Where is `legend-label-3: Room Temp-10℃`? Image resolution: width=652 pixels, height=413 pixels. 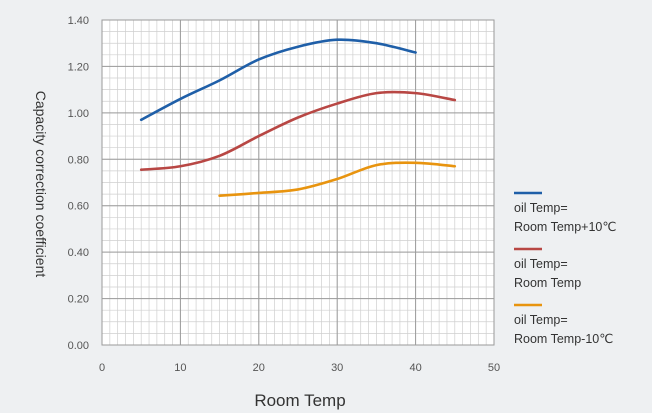 legend-label-3: Room Temp-10℃ is located at coordinates (563, 339).